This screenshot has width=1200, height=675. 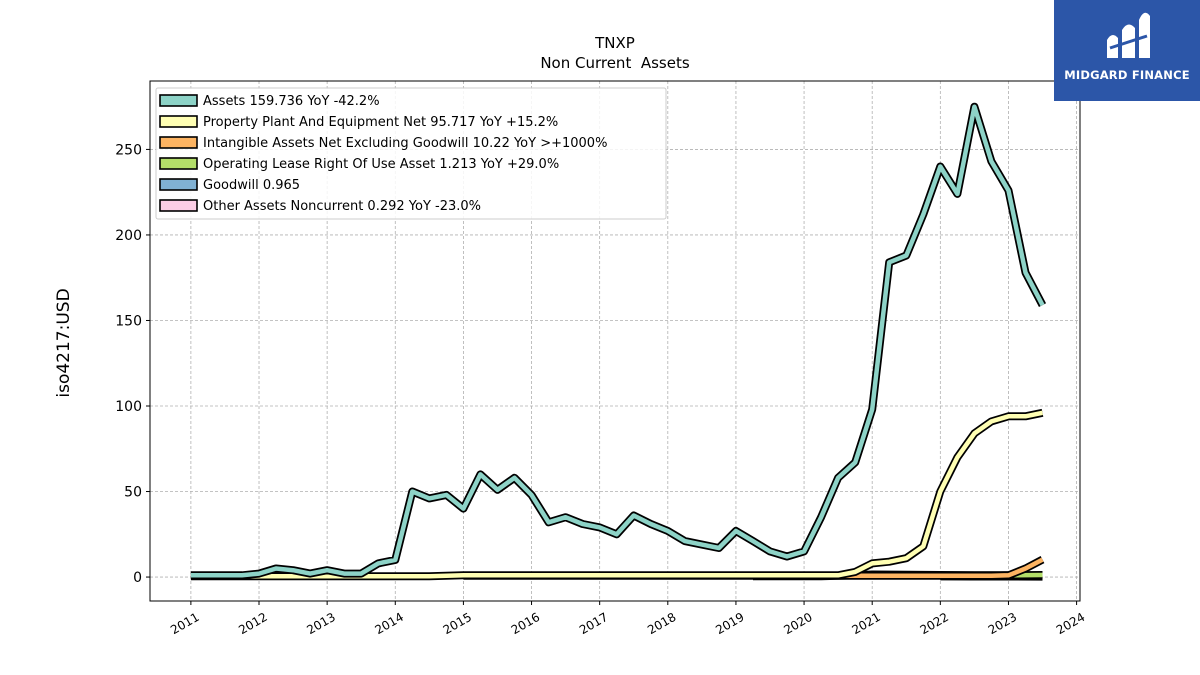 I want to click on chart-subtitle: Non Current Assets, so click(x=615, y=63).